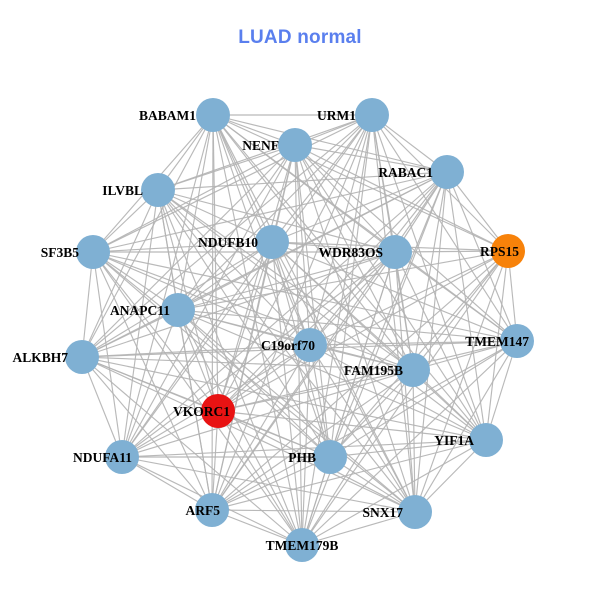  What do you see at coordinates (93, 252) in the screenshot?
I see `graph-node-sf3b5` at bounding box center [93, 252].